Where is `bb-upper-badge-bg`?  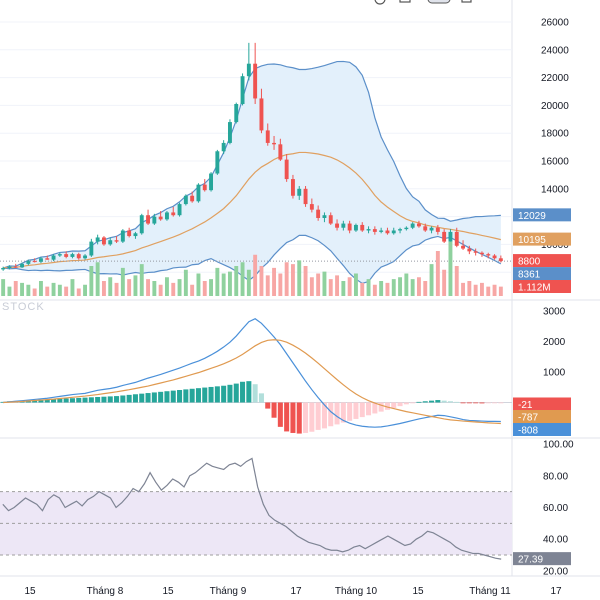
bb-upper-badge-bg is located at coordinates (542, 215).